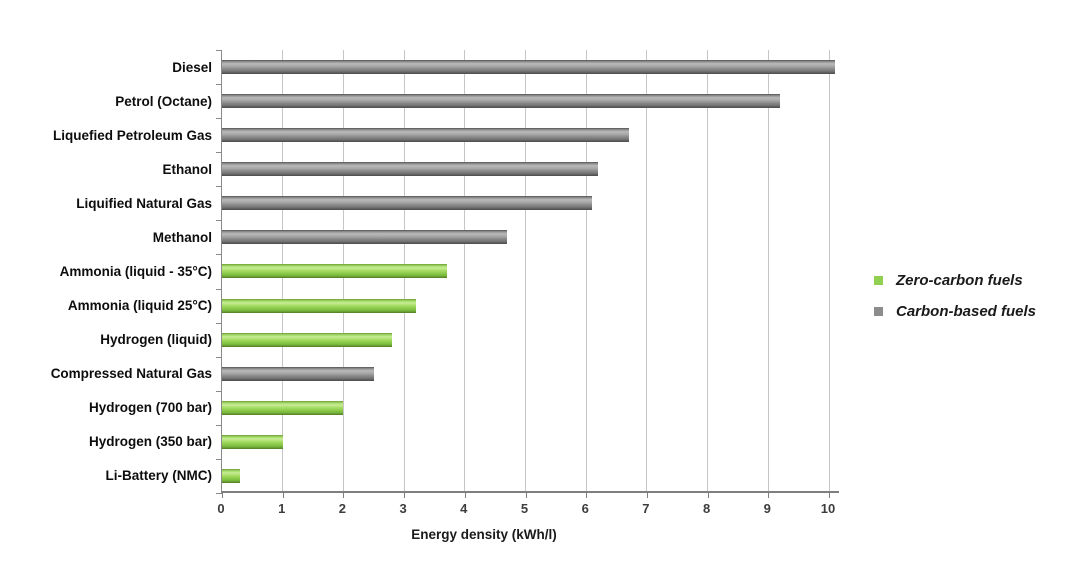 Image resolution: width=1068 pixels, height=580 pixels. What do you see at coordinates (139, 306) in the screenshot?
I see `category-label: Ammonia (liquid 25°C)` at bounding box center [139, 306].